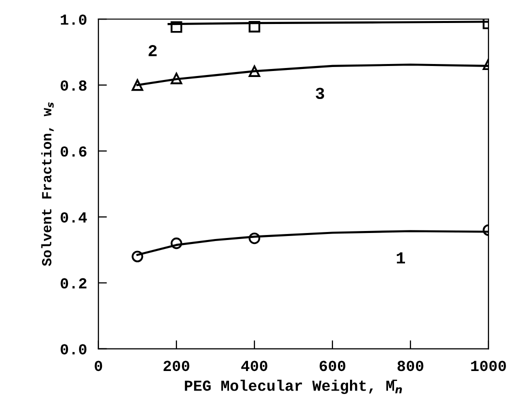 Image resolution: width=518 pixels, height=407 pixels. Describe the element at coordinates (333, 366) in the screenshot. I see `x-tick-label: 600` at that location.